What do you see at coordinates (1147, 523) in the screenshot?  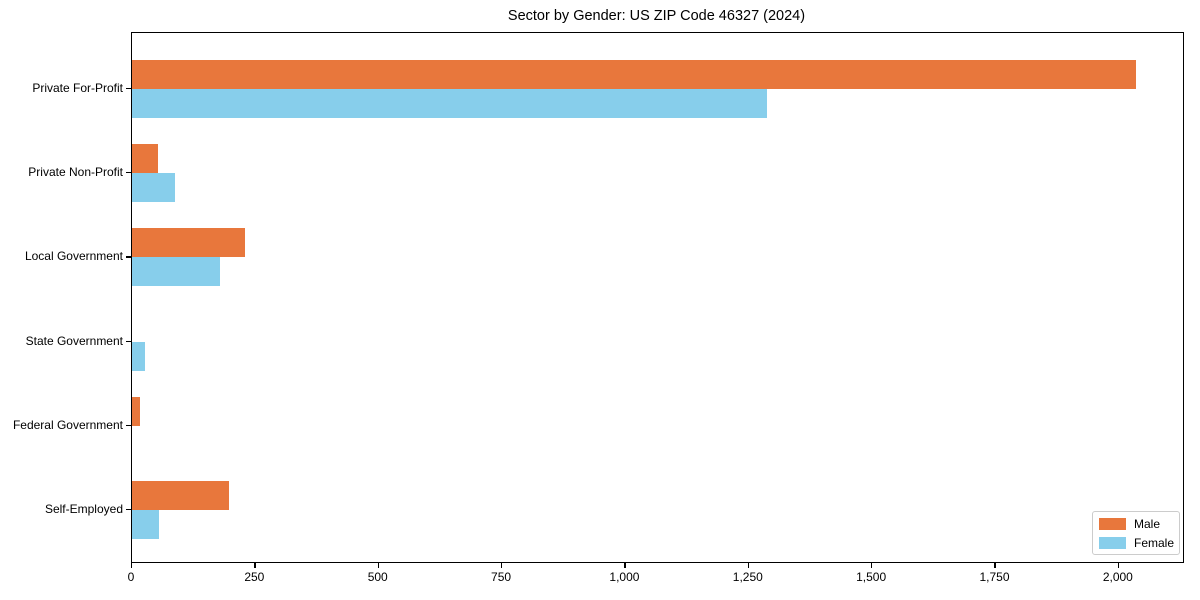 I see `legend-label-male: Male` at bounding box center [1147, 523].